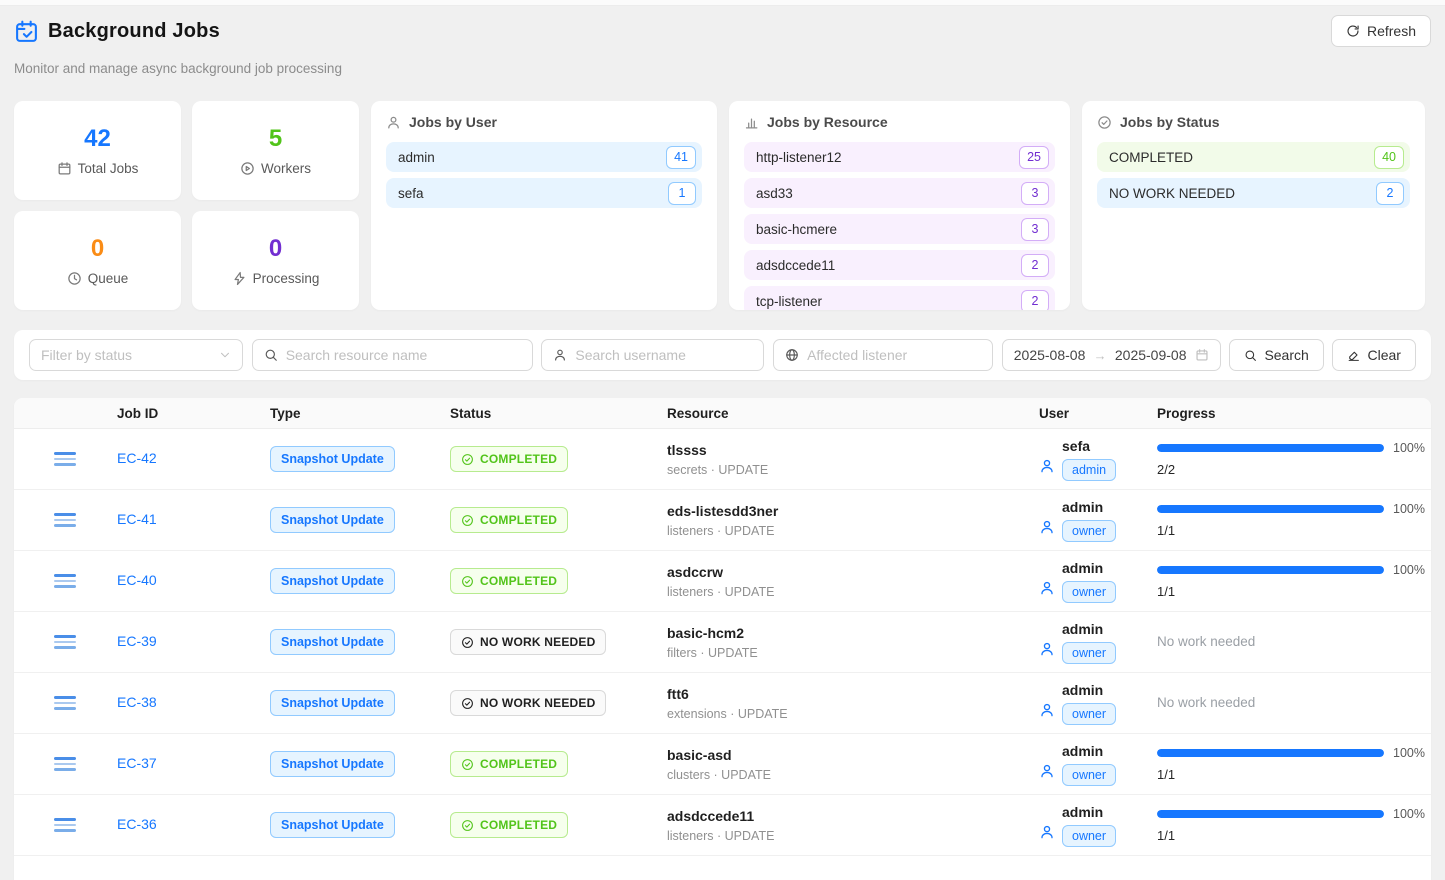 Image resolution: width=1445 pixels, height=880 pixels. I want to click on stat-card: 42 Total Jobs, so click(97, 150).